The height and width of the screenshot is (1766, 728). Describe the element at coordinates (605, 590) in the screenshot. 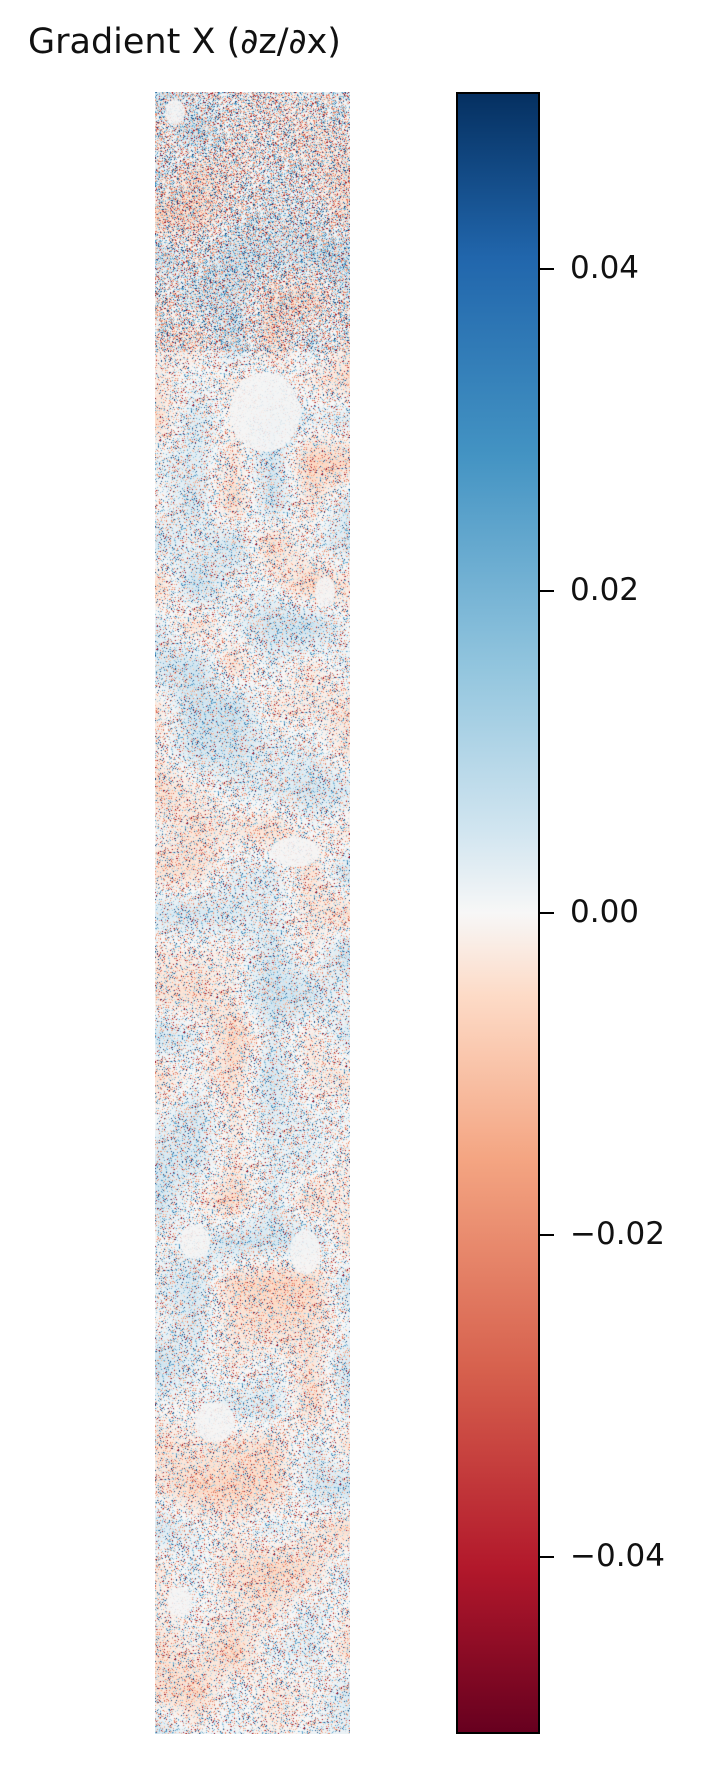

I see `colorbar-tick-label: 0.02` at that location.